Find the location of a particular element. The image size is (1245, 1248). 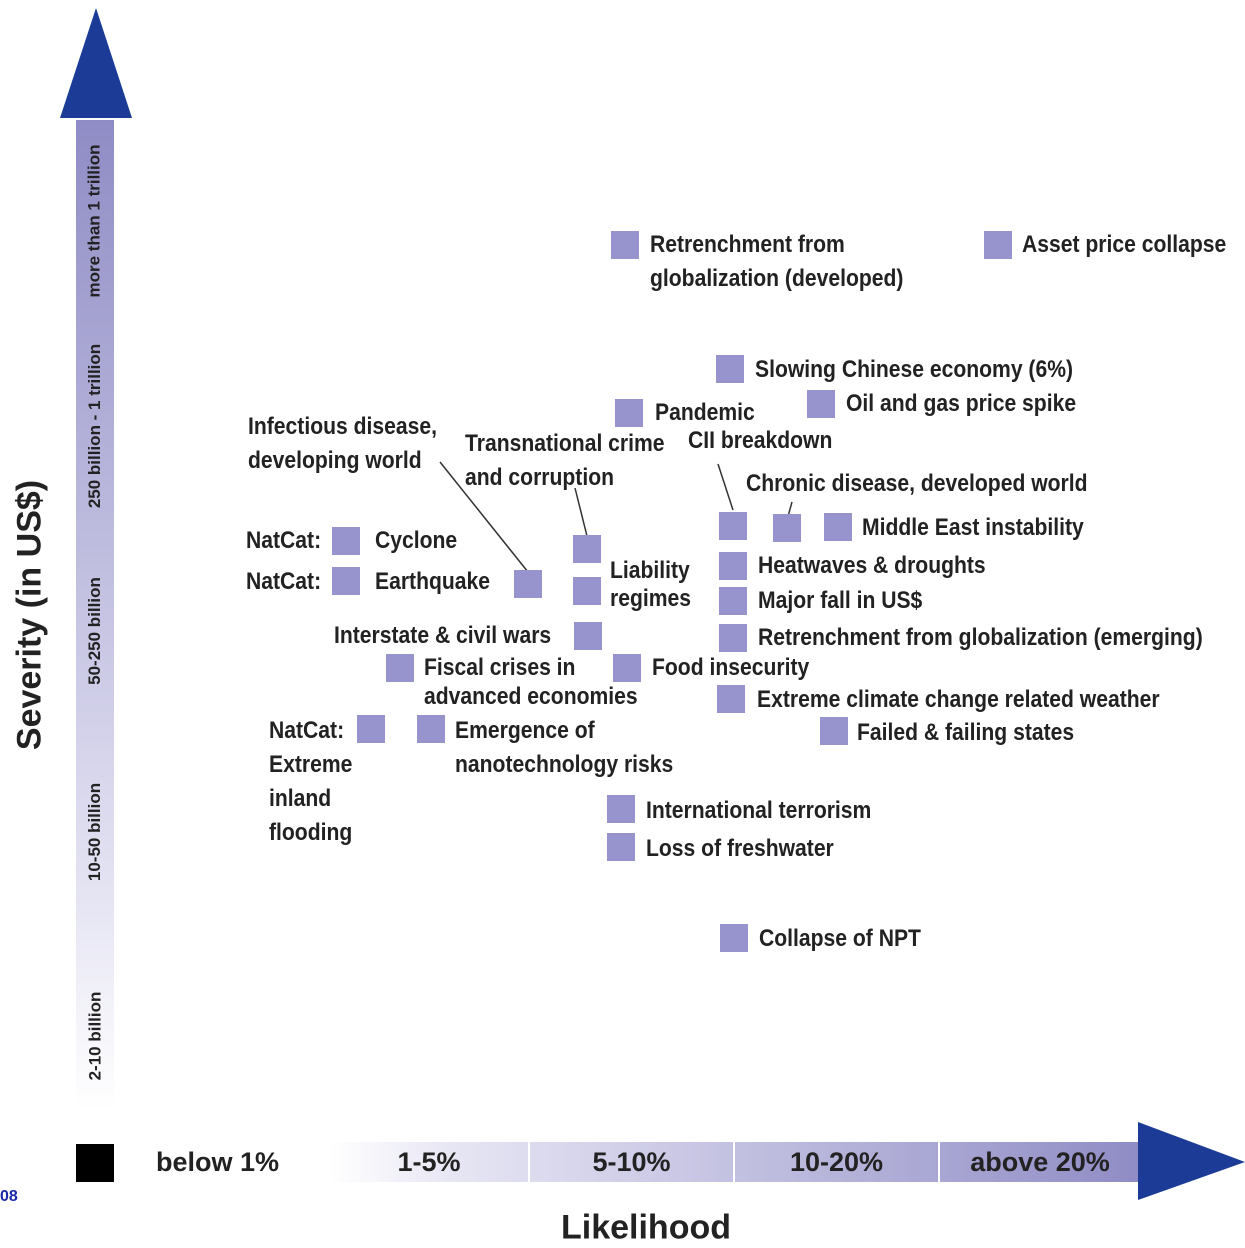

leader-cii is located at coordinates (725, 487).